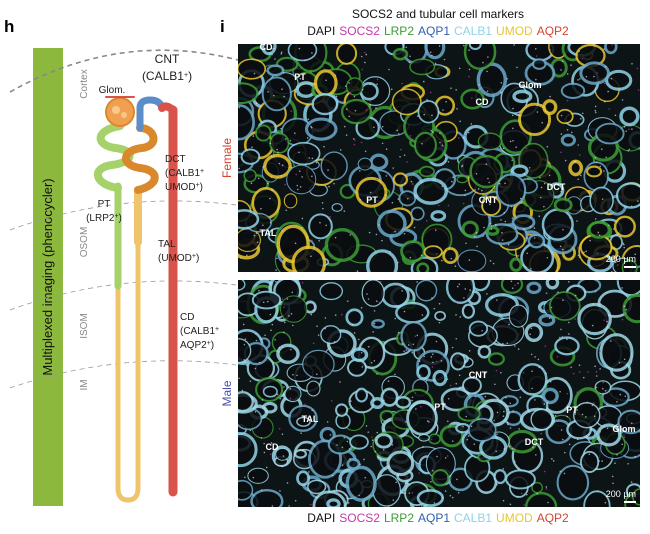 Image resolution: width=650 pixels, height=534 pixels. I want to click on sex-label: Female, so click(227, 158).